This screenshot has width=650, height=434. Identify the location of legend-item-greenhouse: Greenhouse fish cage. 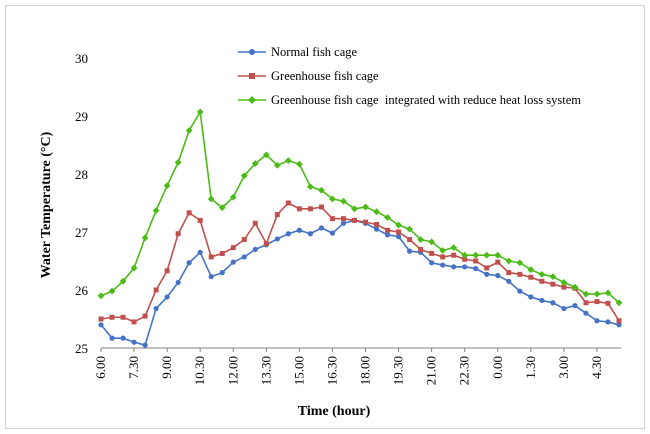
(308, 76).